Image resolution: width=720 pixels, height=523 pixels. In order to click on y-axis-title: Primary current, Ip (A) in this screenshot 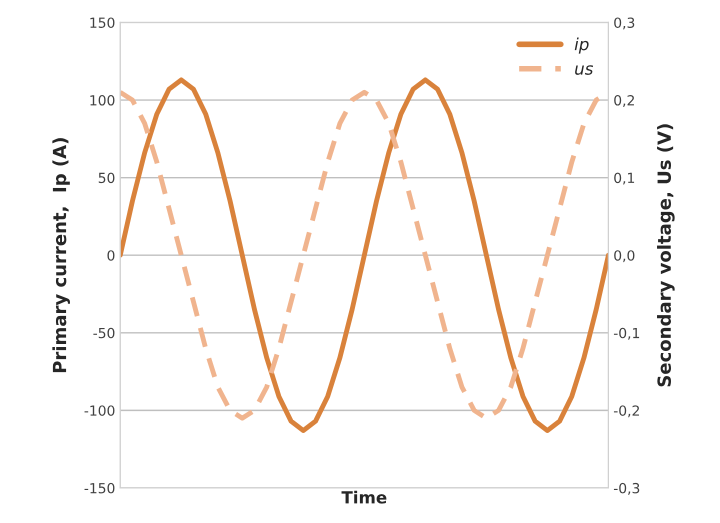, I will do `click(61, 255)`.